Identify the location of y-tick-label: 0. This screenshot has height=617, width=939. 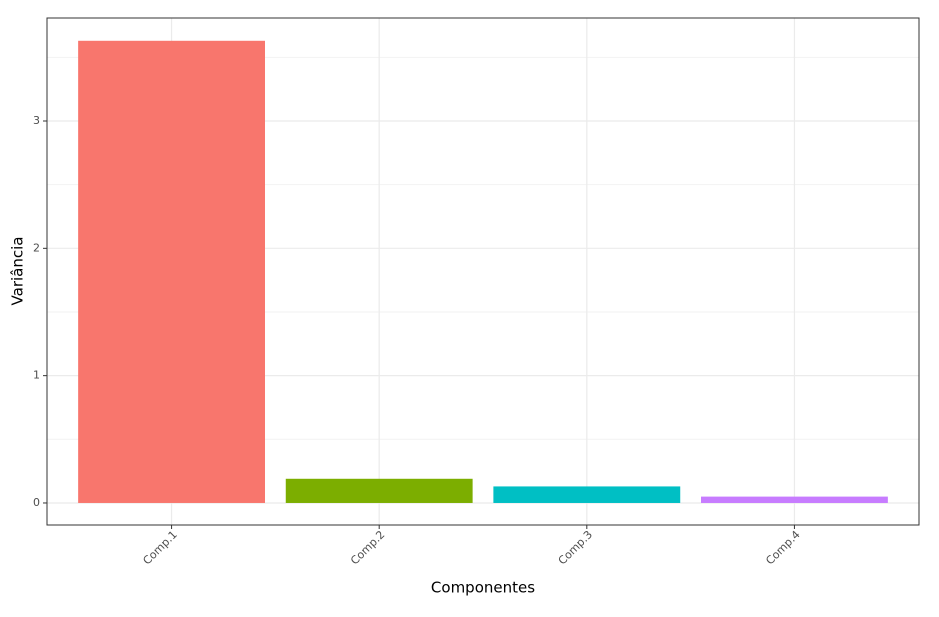
(36, 502).